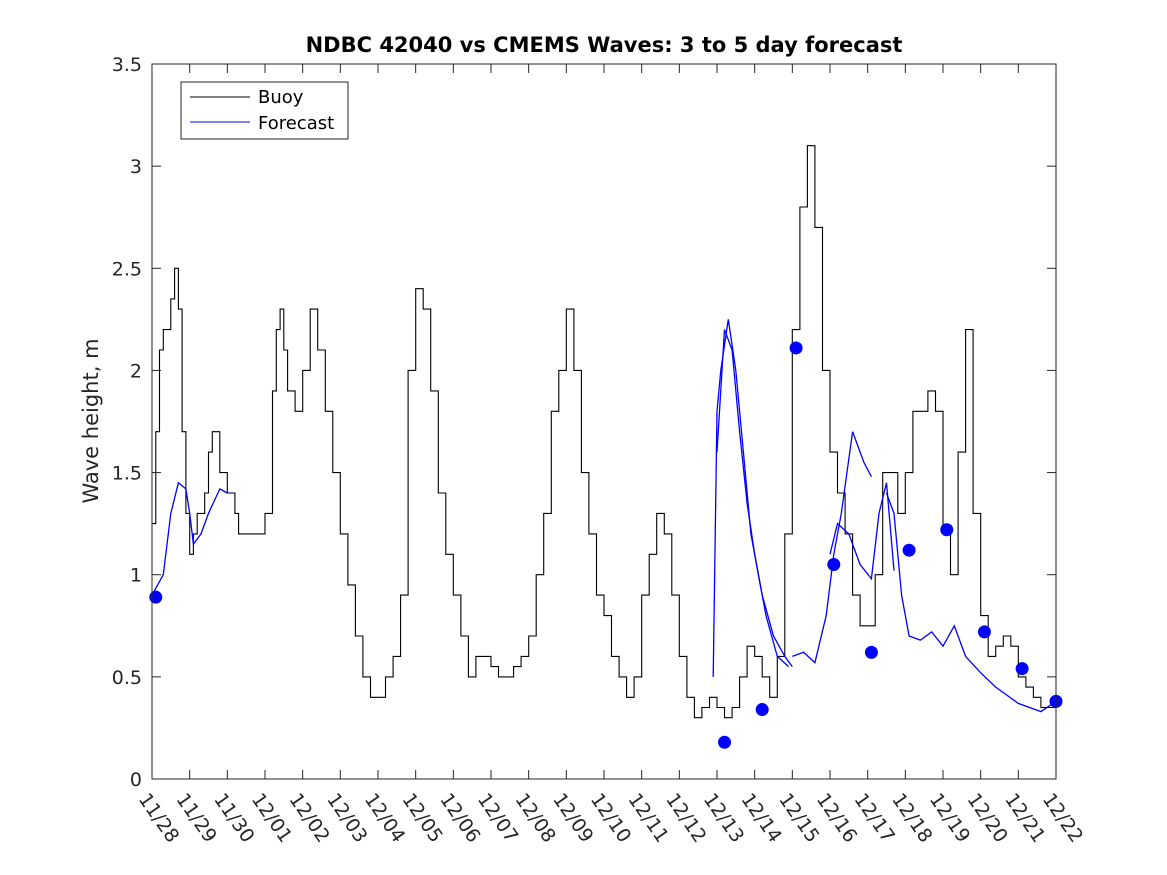 This screenshot has height=875, width=1167. I want to click on legend-forecast-label: Forecast, so click(296, 123).